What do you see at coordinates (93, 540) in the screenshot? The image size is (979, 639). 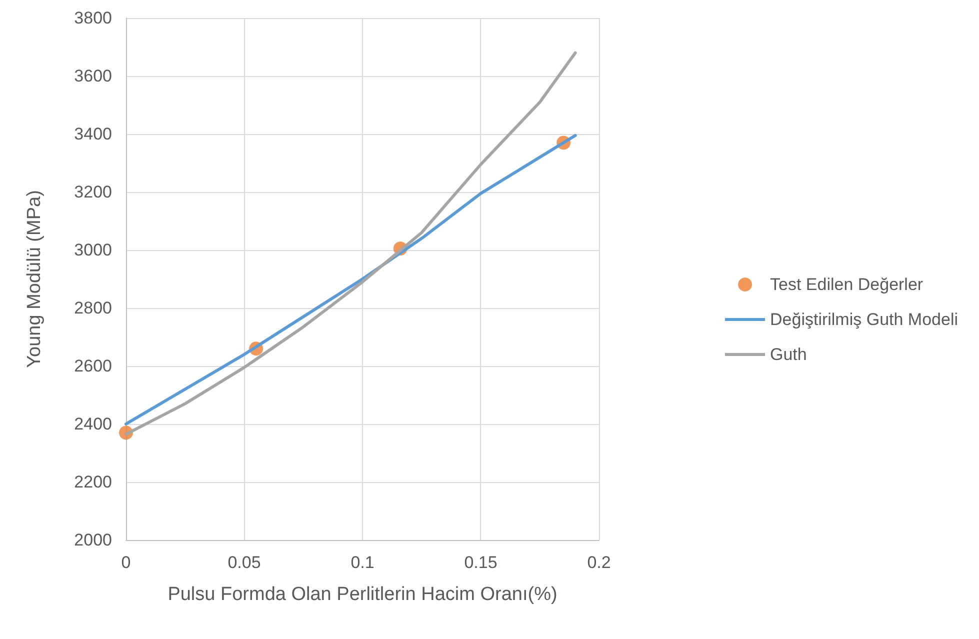 I see `y-tick-label: 2000` at bounding box center [93, 540].